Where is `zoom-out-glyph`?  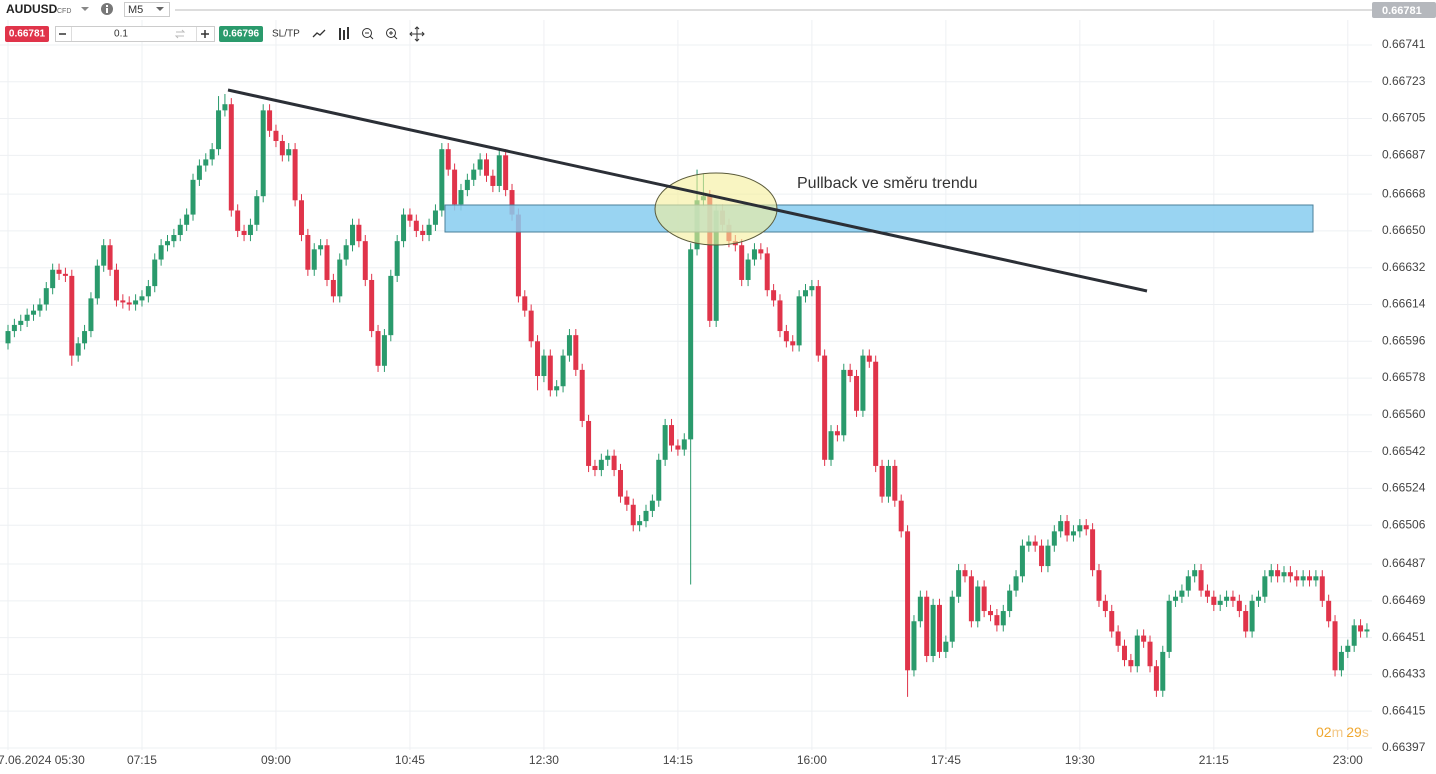 zoom-out-glyph is located at coordinates (369, 36).